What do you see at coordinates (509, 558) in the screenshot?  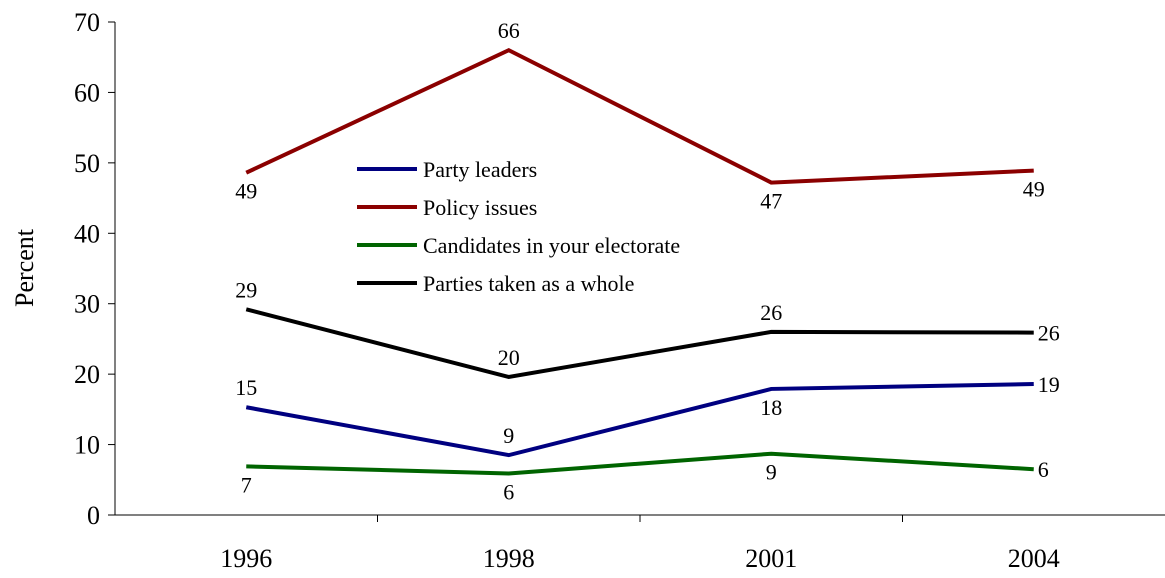 I see `x-tick-label: 1998` at bounding box center [509, 558].